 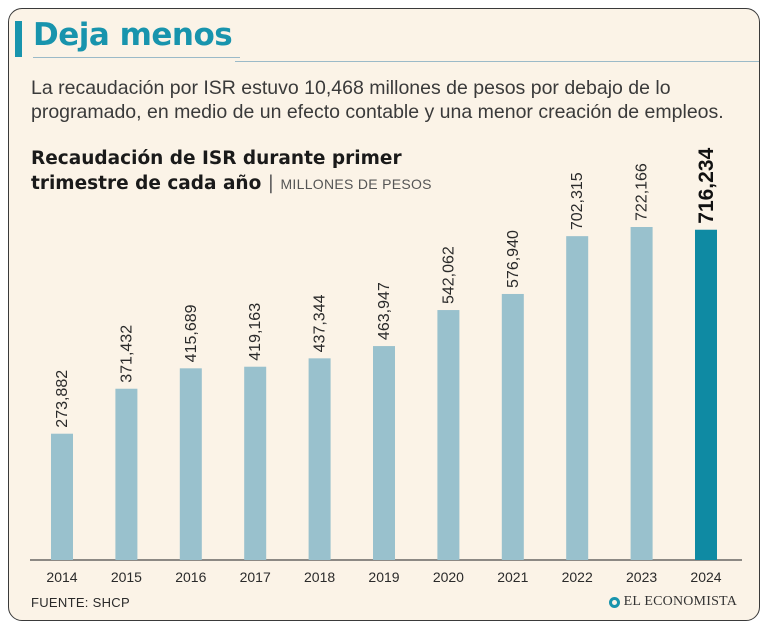 I want to click on x-tick-2021: 2021, so click(x=512, y=577).